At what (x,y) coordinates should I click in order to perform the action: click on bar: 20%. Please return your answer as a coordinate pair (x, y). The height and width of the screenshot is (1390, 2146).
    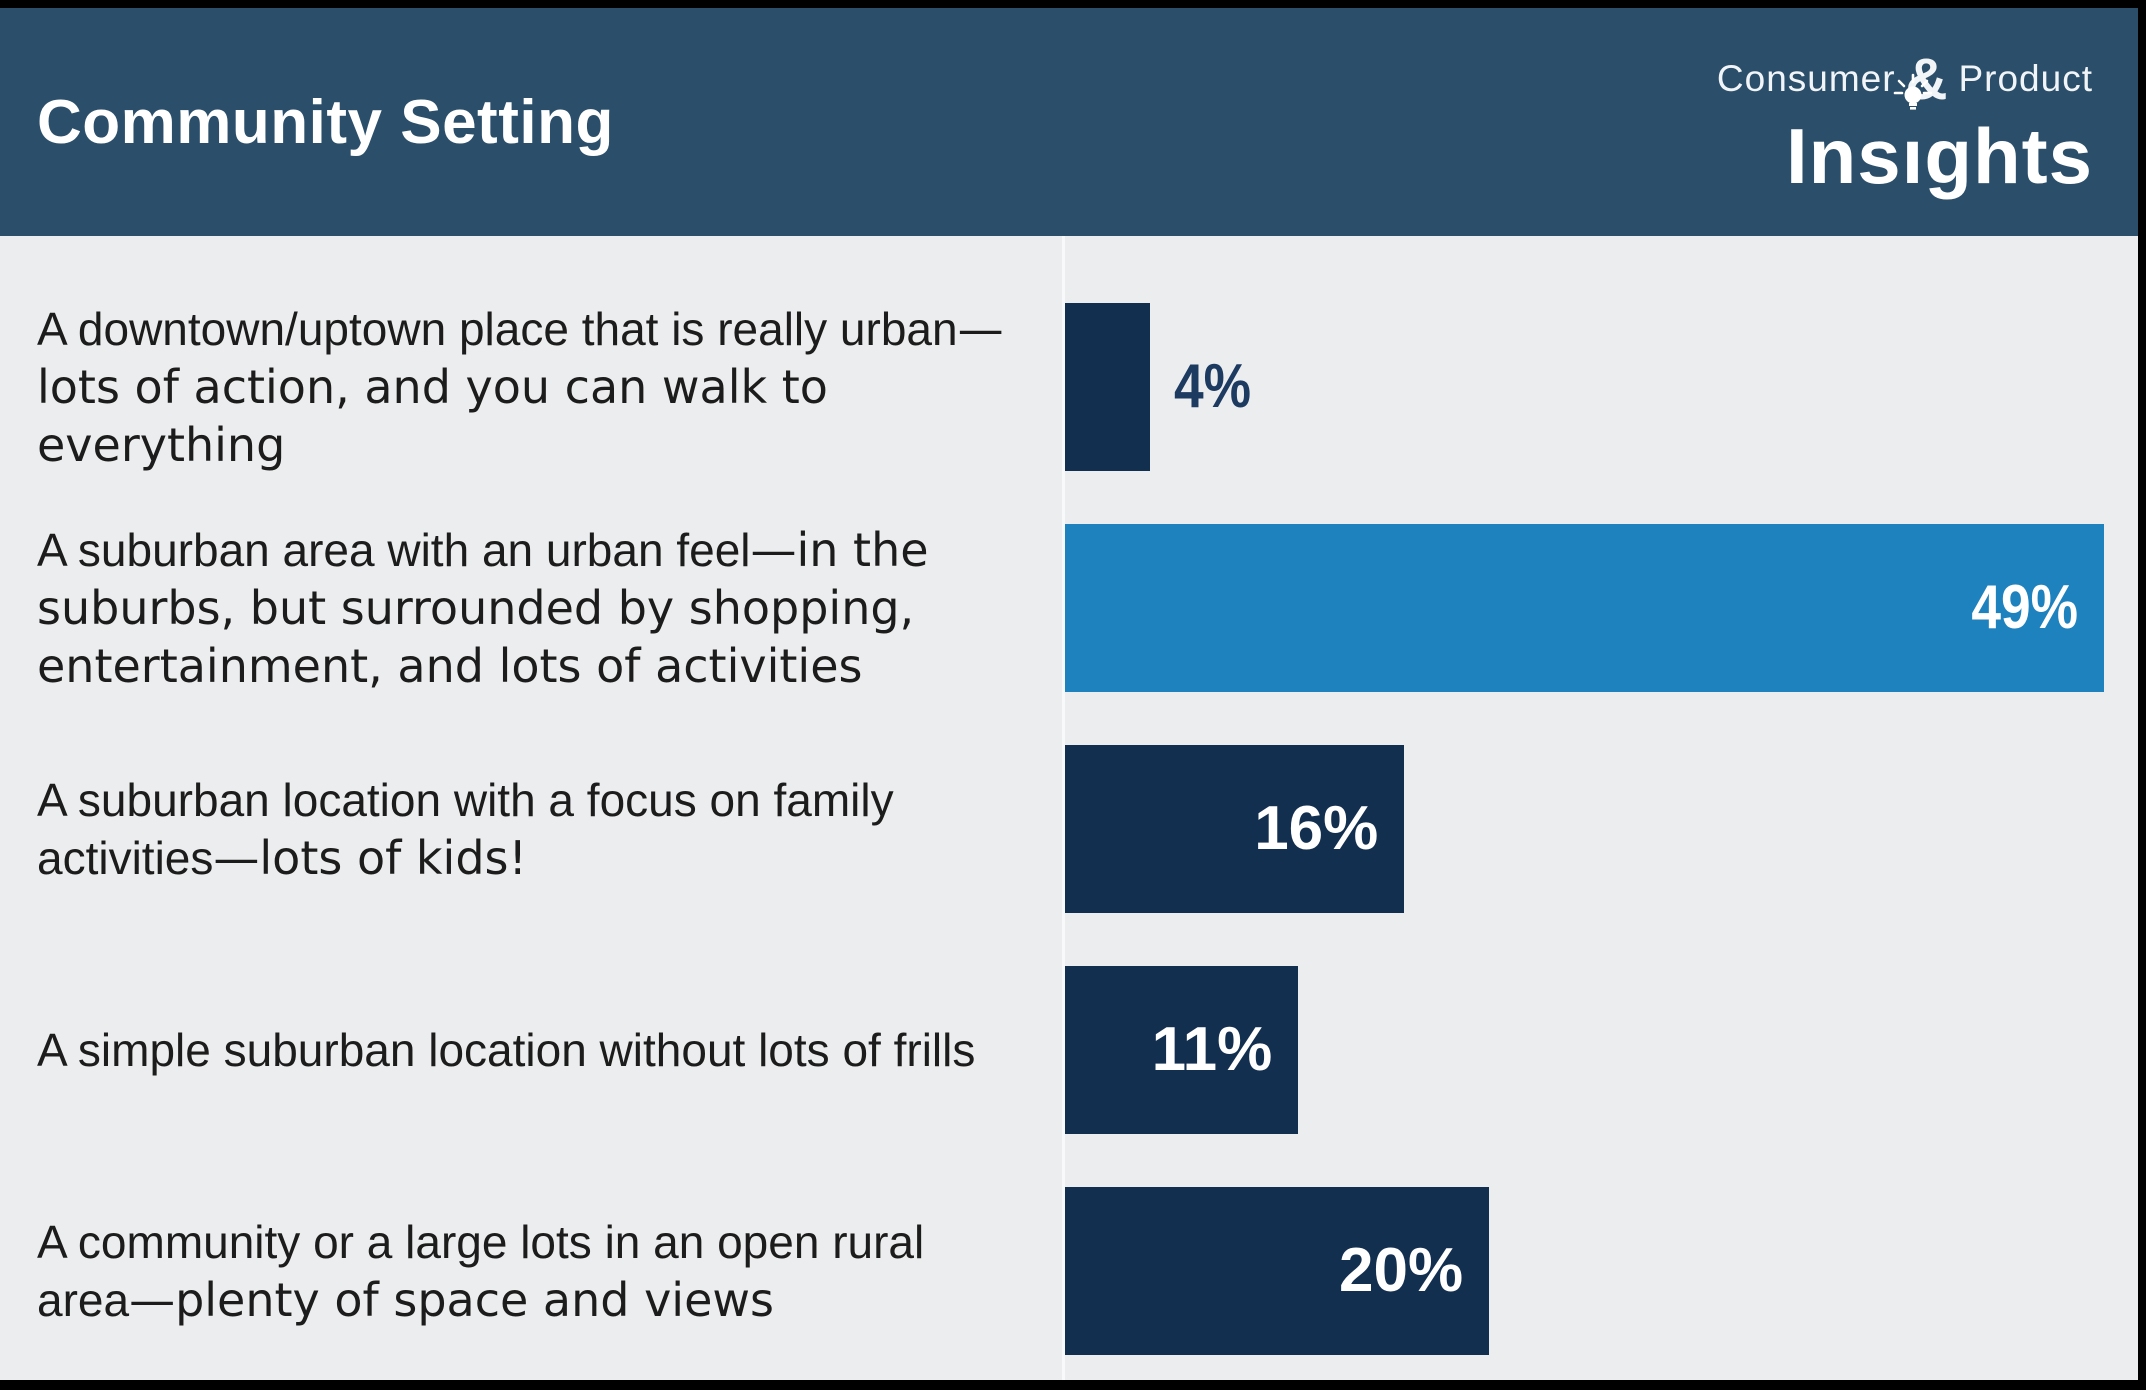
    Looking at the image, I should click on (1277, 1270).